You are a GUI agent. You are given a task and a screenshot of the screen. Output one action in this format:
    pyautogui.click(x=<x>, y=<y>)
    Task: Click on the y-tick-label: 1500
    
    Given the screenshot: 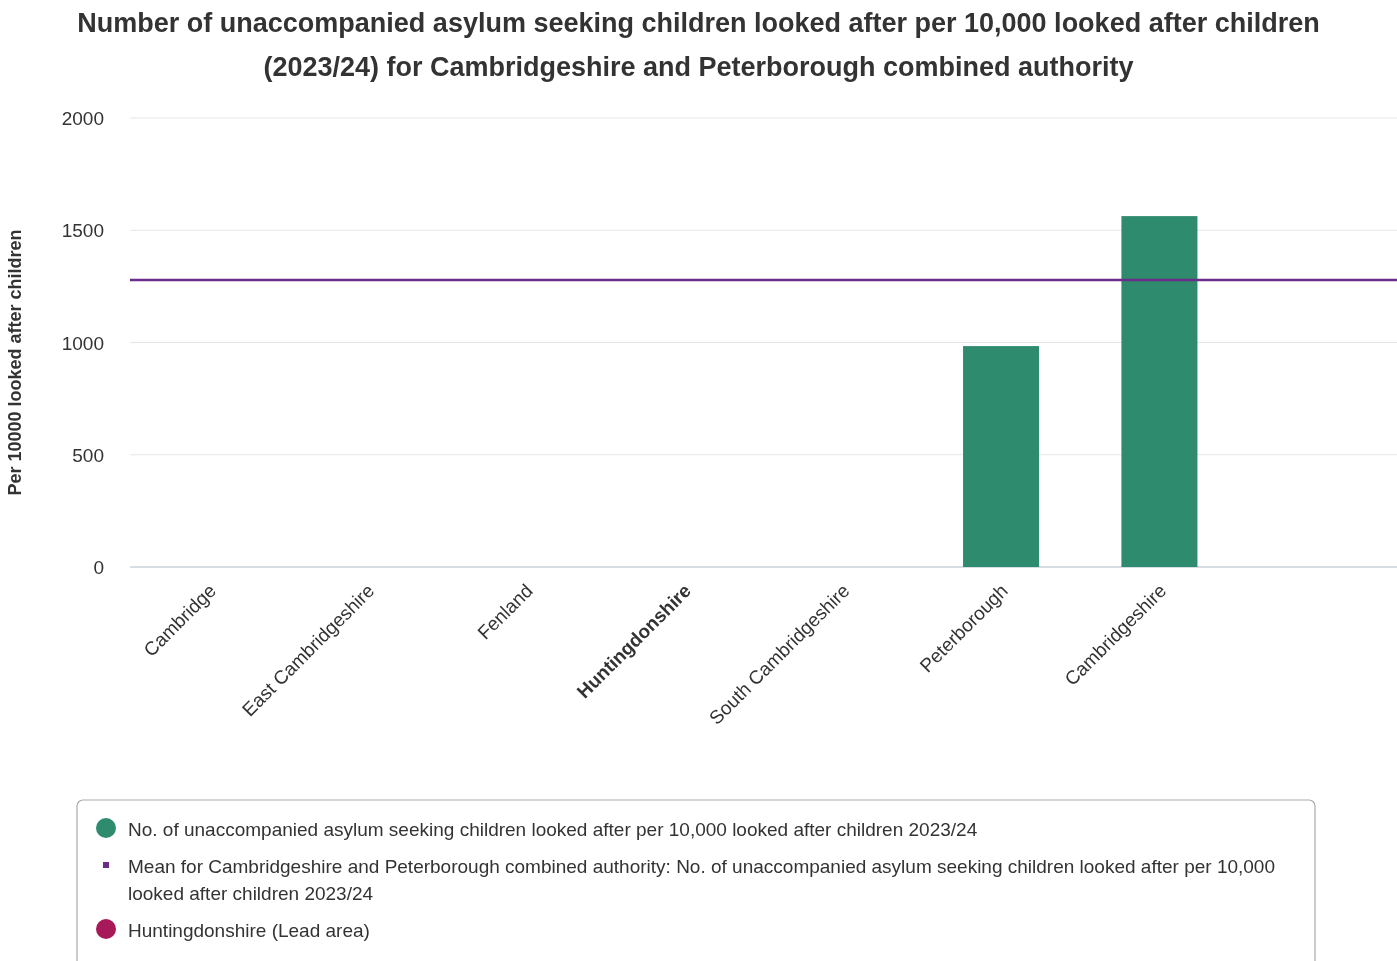 What is the action you would take?
    pyautogui.click(x=82, y=231)
    